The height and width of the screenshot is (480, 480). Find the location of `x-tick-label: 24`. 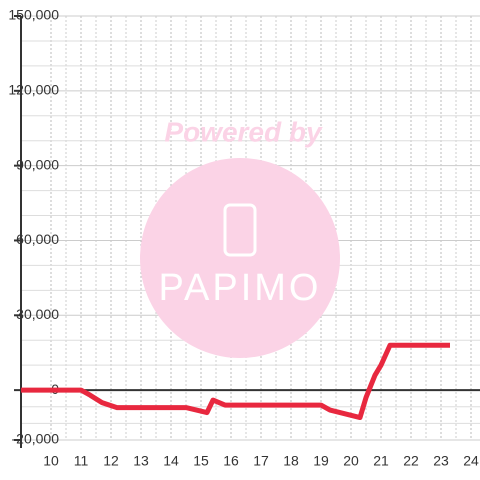

x-tick-label: 24 is located at coordinates (471, 461).